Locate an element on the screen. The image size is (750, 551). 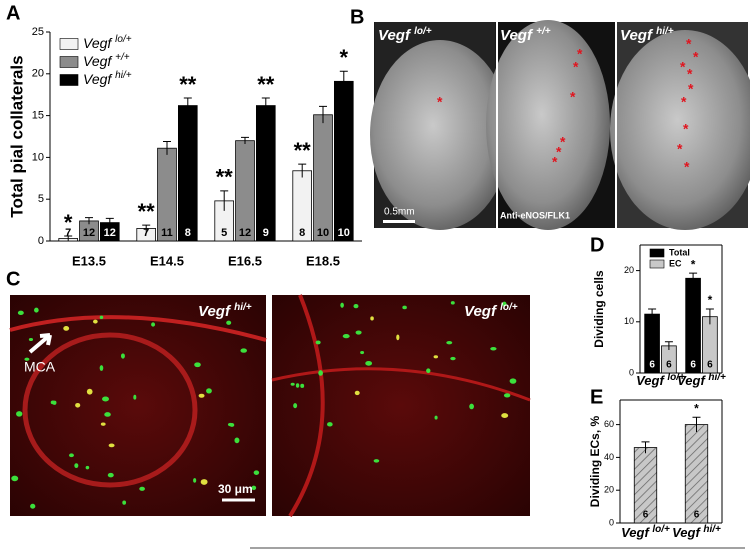
y-tick-label: 15 is located at coordinates (38, 116).